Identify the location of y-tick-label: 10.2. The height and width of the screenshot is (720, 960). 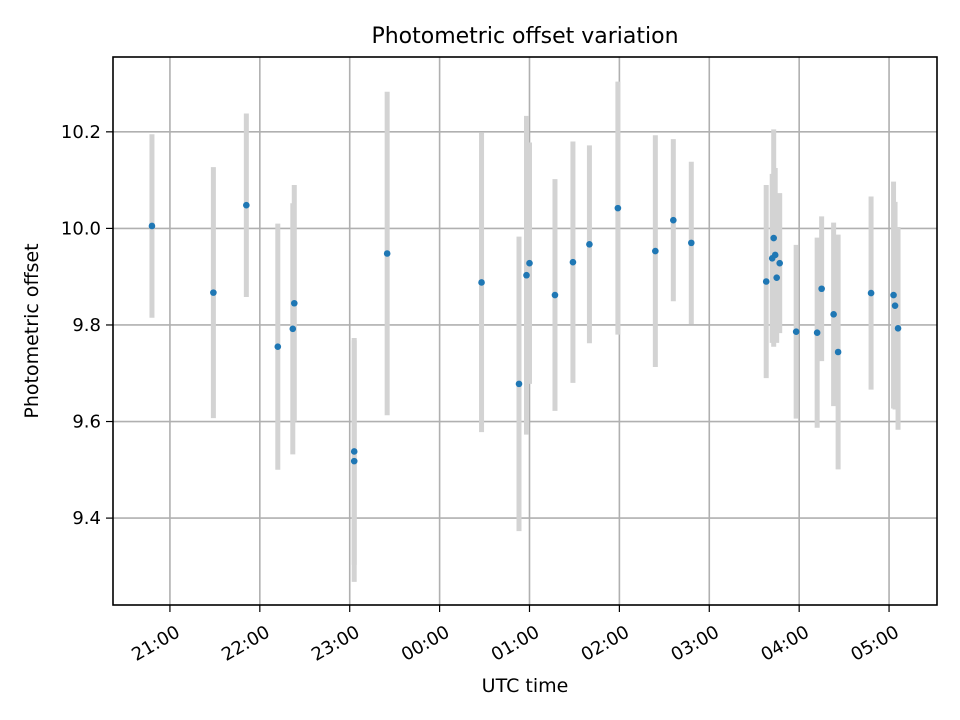
(81, 132).